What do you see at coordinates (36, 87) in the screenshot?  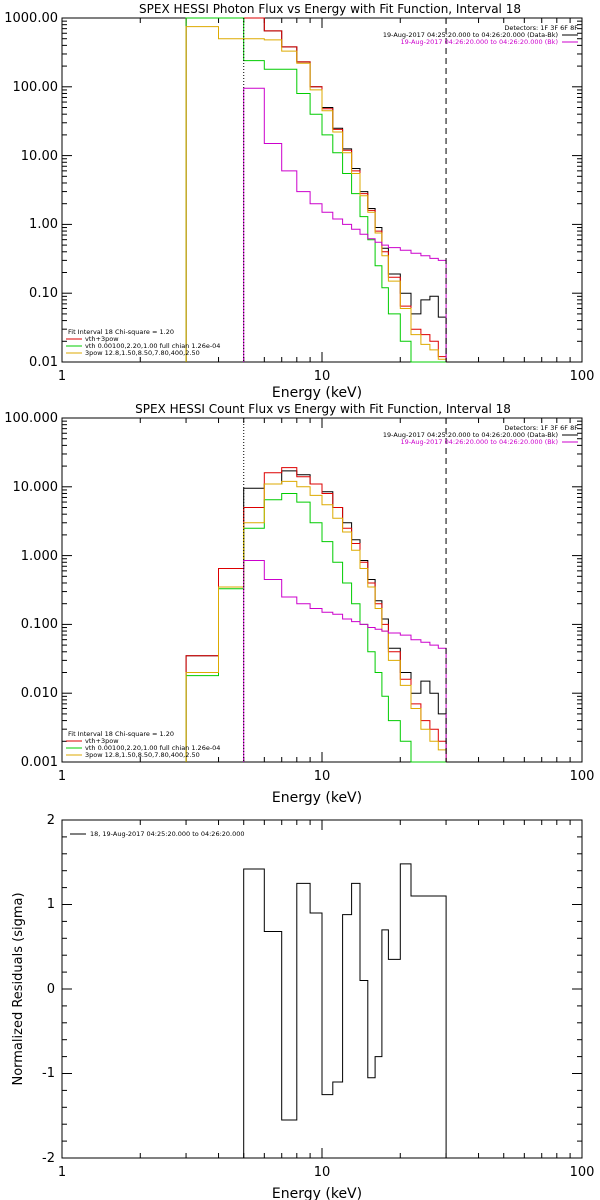 I see `y-tick-label: 100.00` at bounding box center [36, 87].